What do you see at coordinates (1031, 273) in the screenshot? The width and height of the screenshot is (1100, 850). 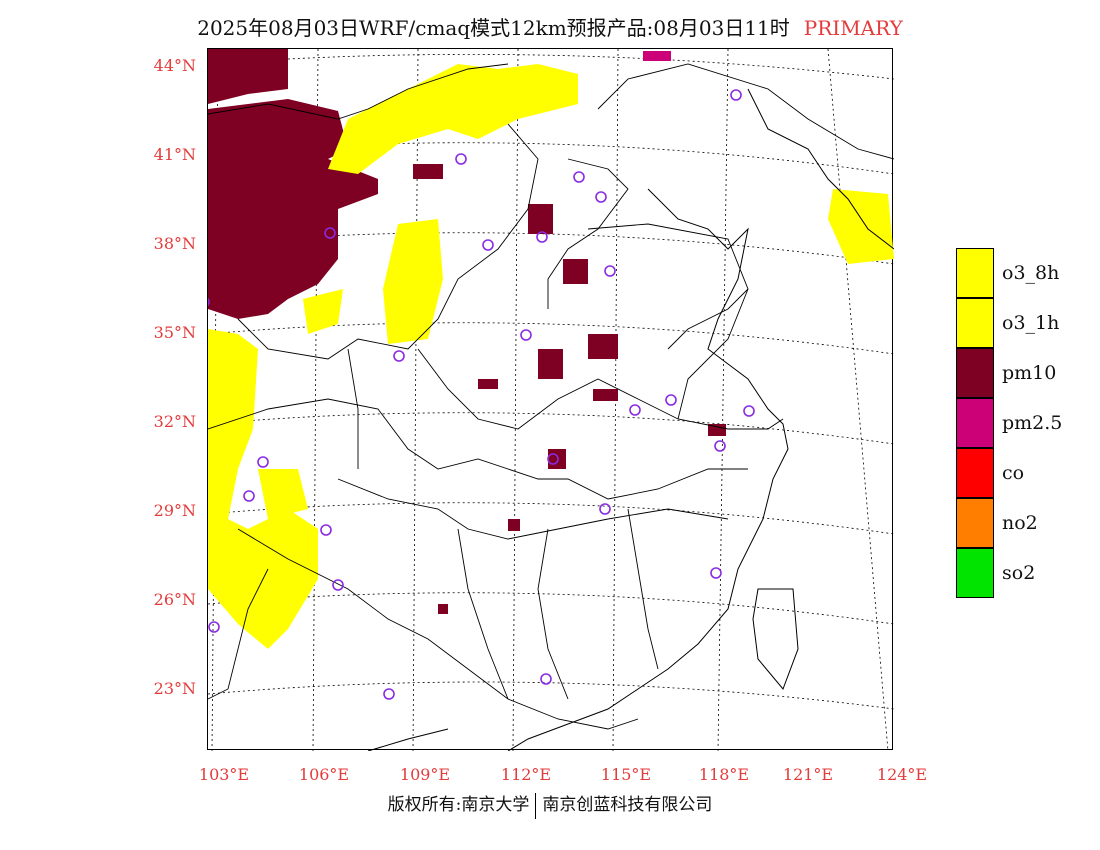 I see `legend-label: o3_8h` at bounding box center [1031, 273].